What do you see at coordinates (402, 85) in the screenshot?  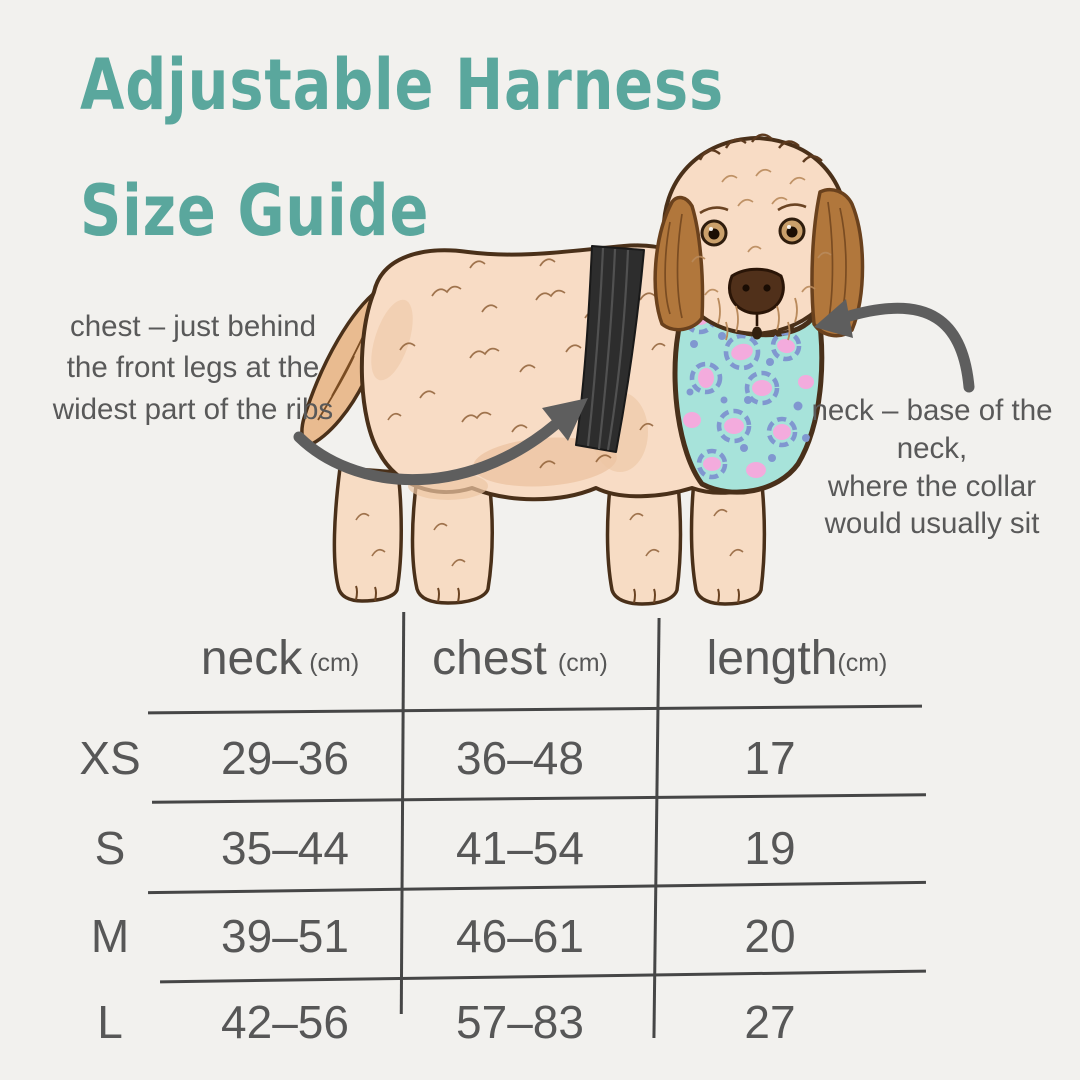 I see `page-title-line1: Adjustable Harness` at bounding box center [402, 85].